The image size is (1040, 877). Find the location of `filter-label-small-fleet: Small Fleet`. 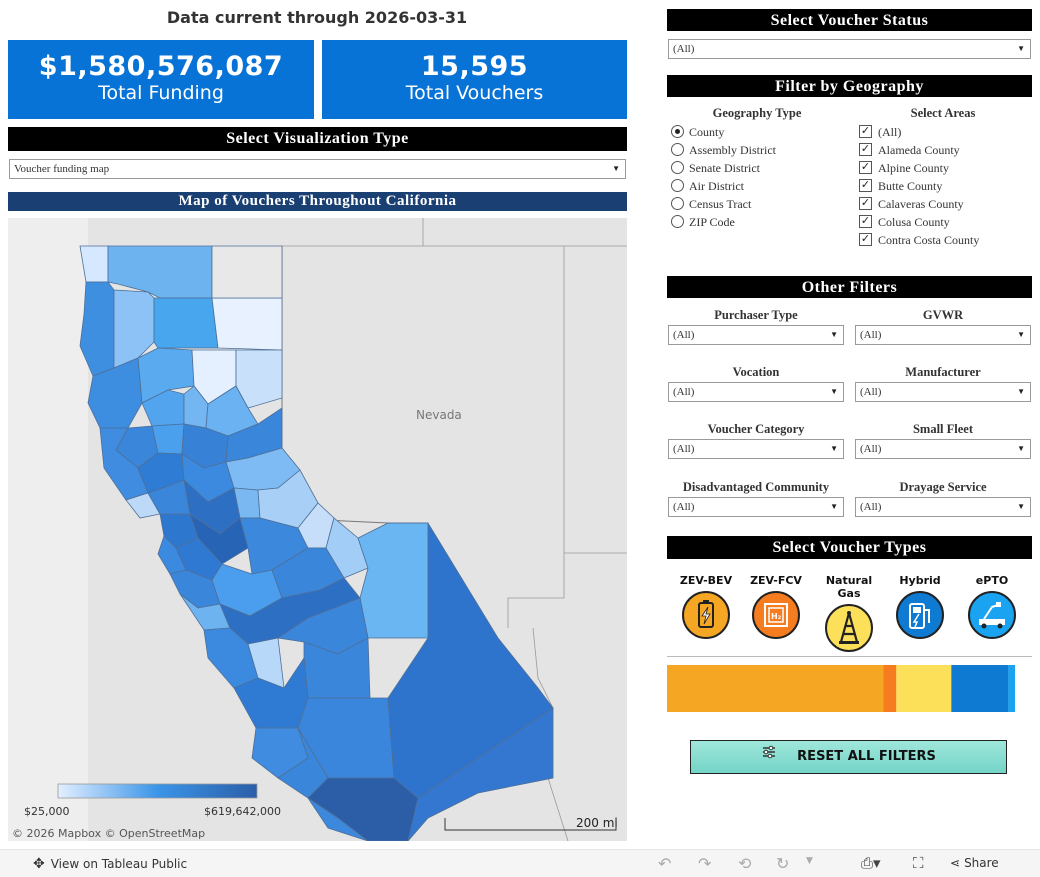

filter-label-small-fleet: Small Fleet is located at coordinates (943, 429).